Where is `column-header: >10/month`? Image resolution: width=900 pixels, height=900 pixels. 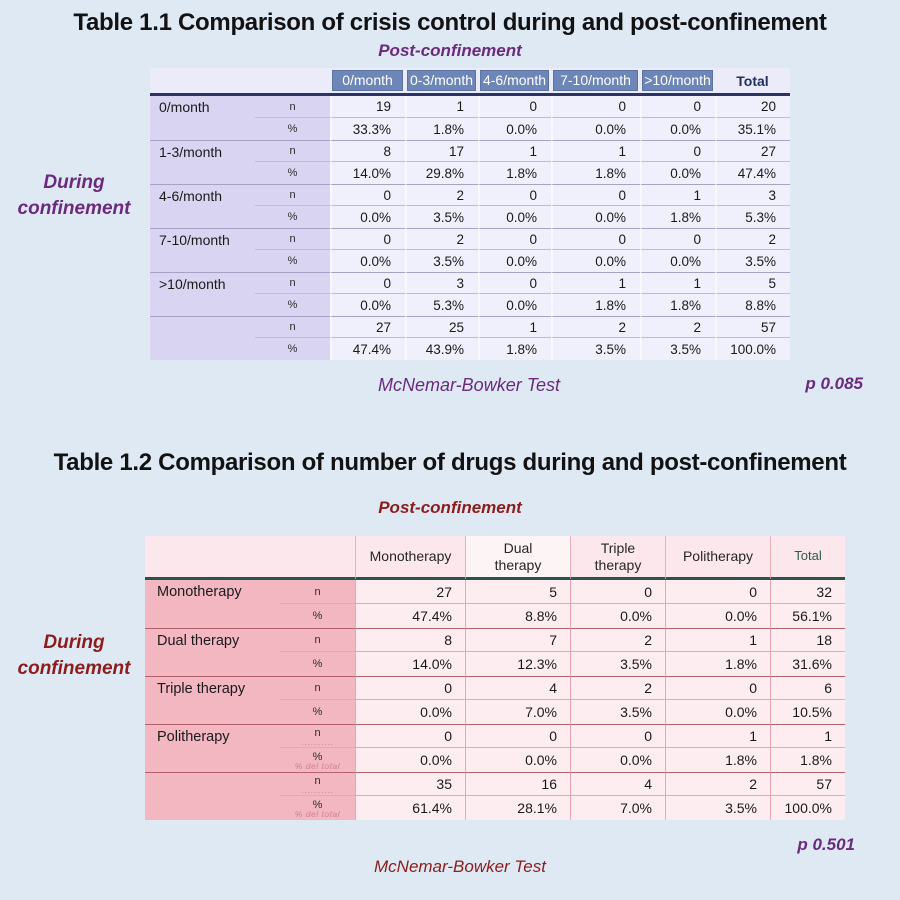 column-header: >10/month is located at coordinates (677, 82).